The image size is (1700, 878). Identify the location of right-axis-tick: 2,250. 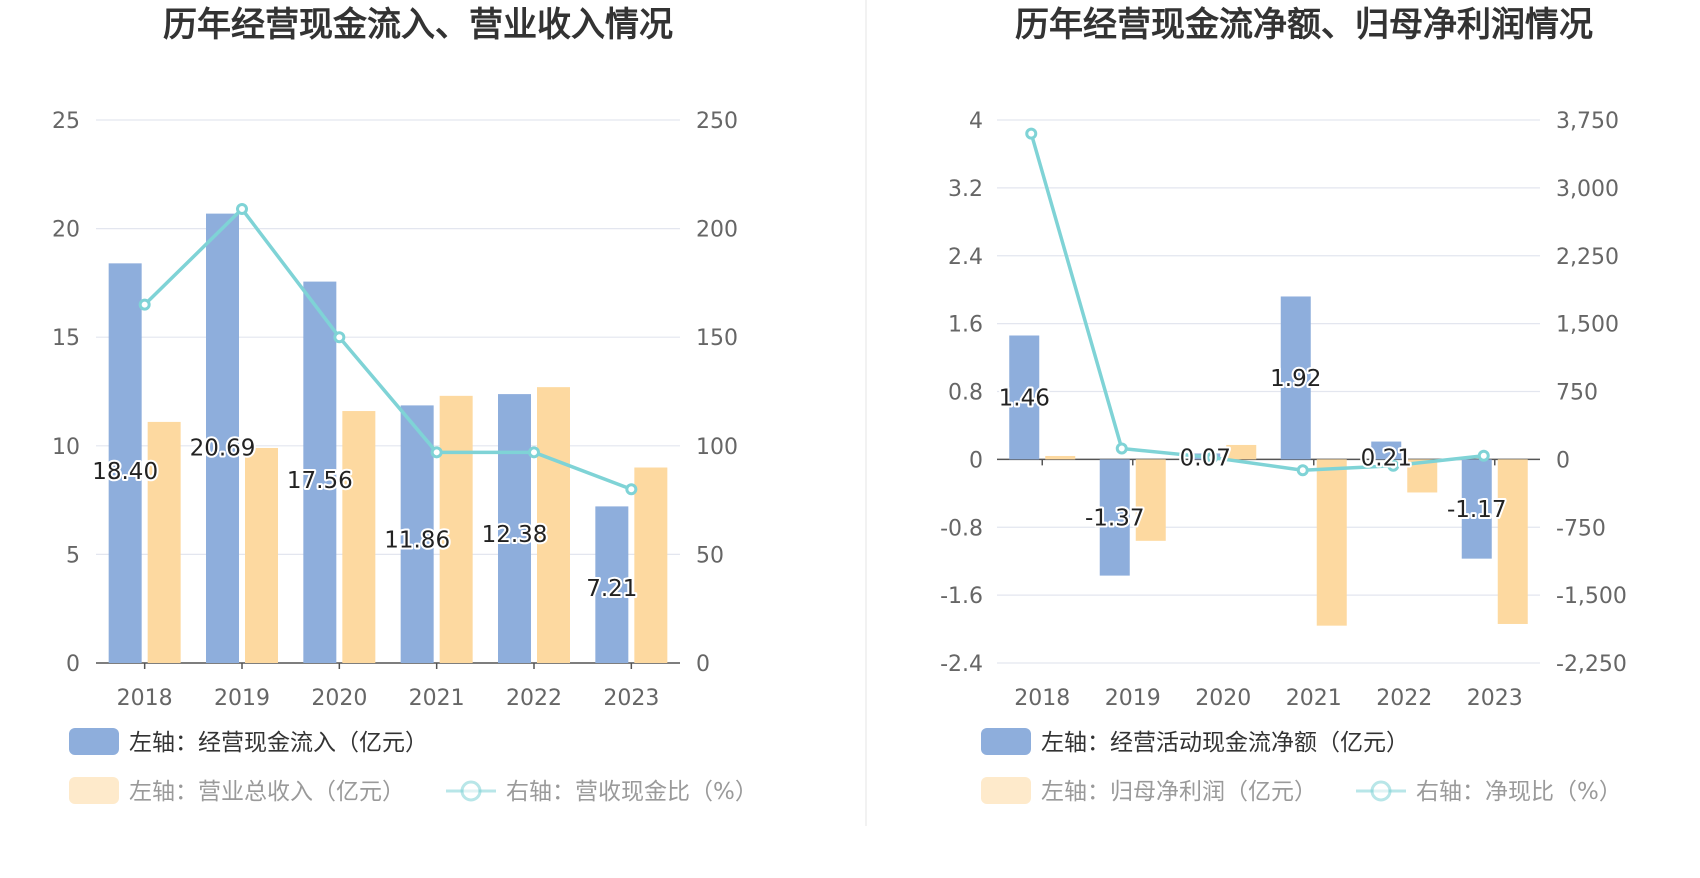
(1587, 257).